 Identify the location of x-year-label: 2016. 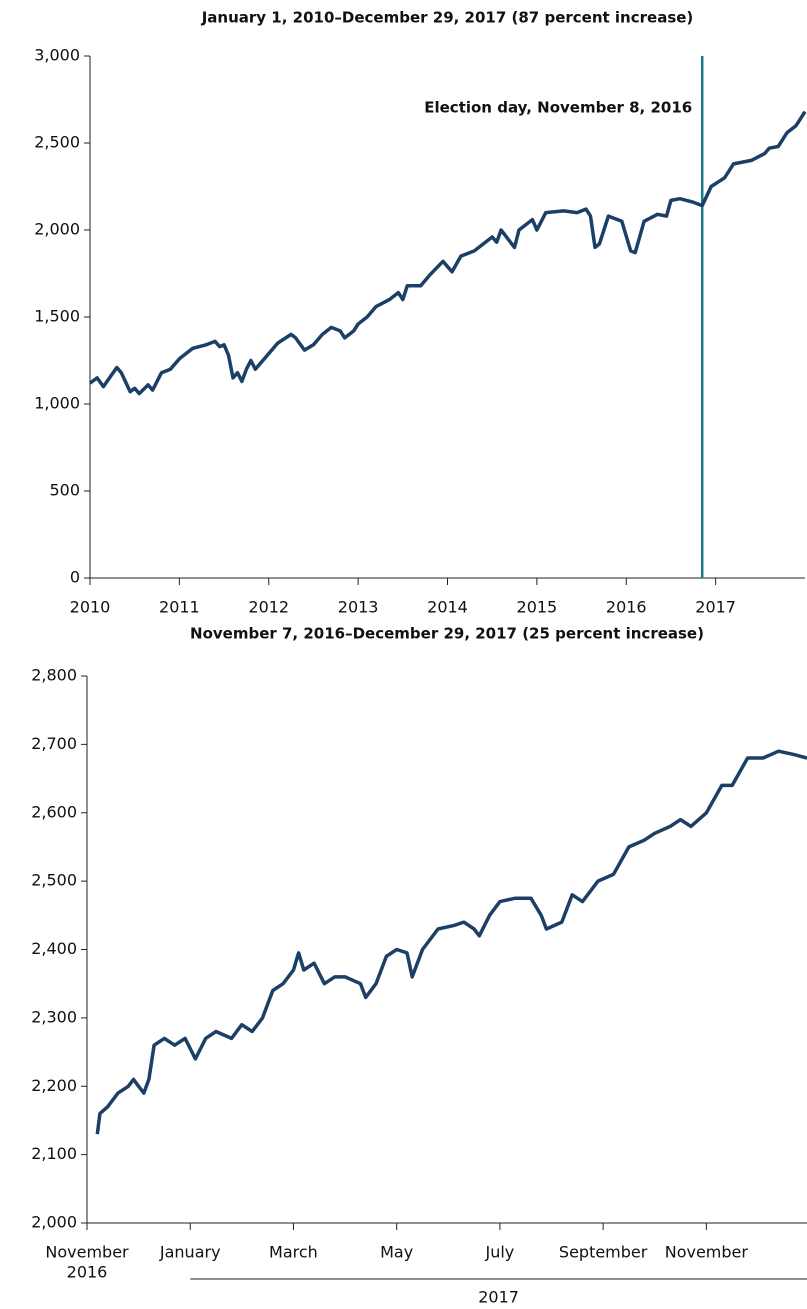
(87, 1272).